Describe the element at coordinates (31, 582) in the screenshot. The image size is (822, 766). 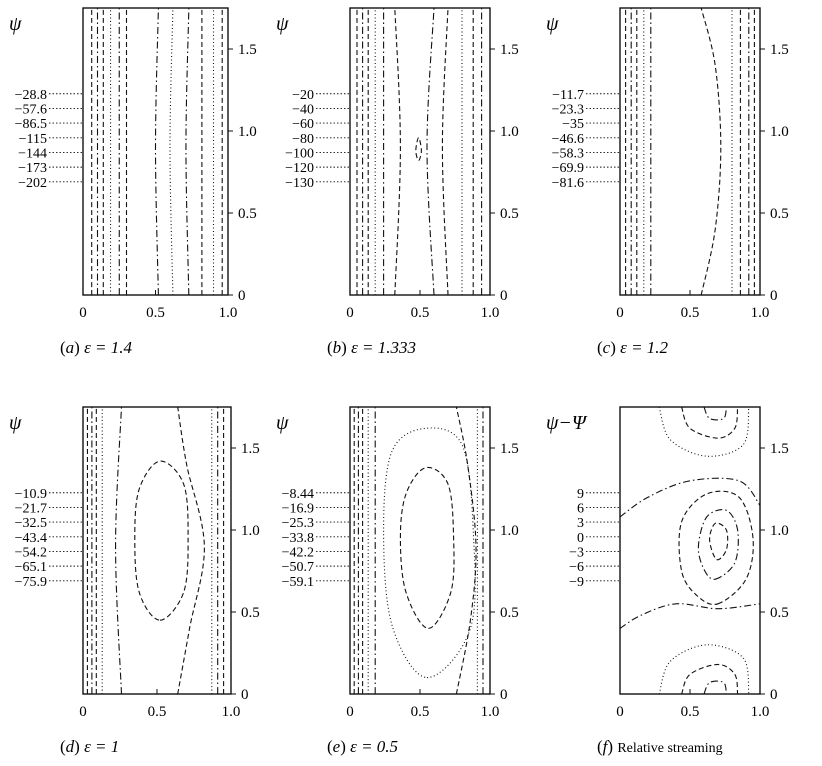
I see `contour-level-label: −75.9` at that location.